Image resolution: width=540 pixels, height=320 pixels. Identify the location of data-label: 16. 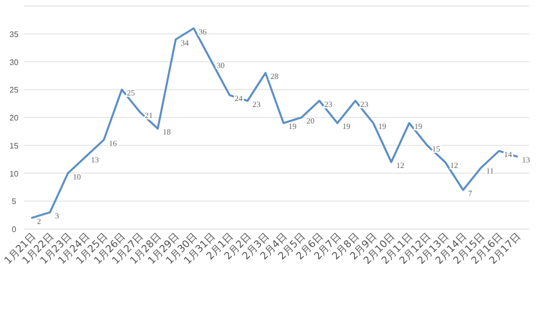
(112, 143).